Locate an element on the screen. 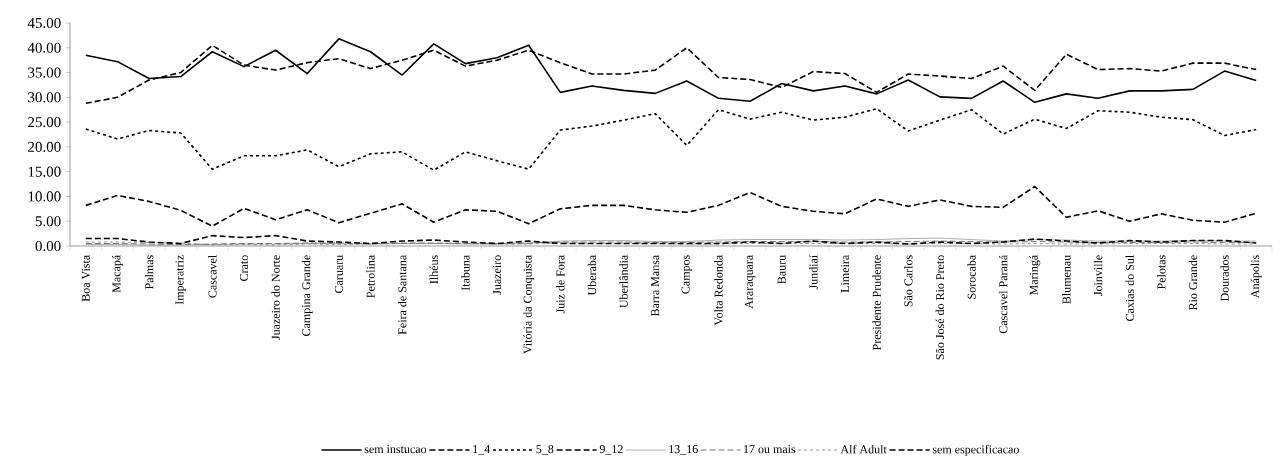 This screenshot has height=472, width=1281. x-tick-label: Barra Mansa is located at coordinates (655, 285).